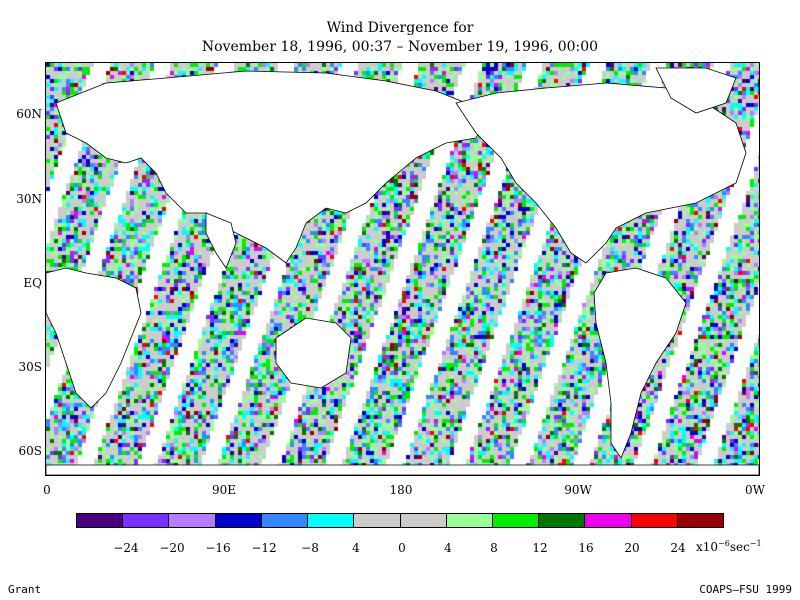 The width and height of the screenshot is (800, 600). Describe the element at coordinates (29, 114) in the screenshot. I see `lat-label-60n: 60N` at that location.